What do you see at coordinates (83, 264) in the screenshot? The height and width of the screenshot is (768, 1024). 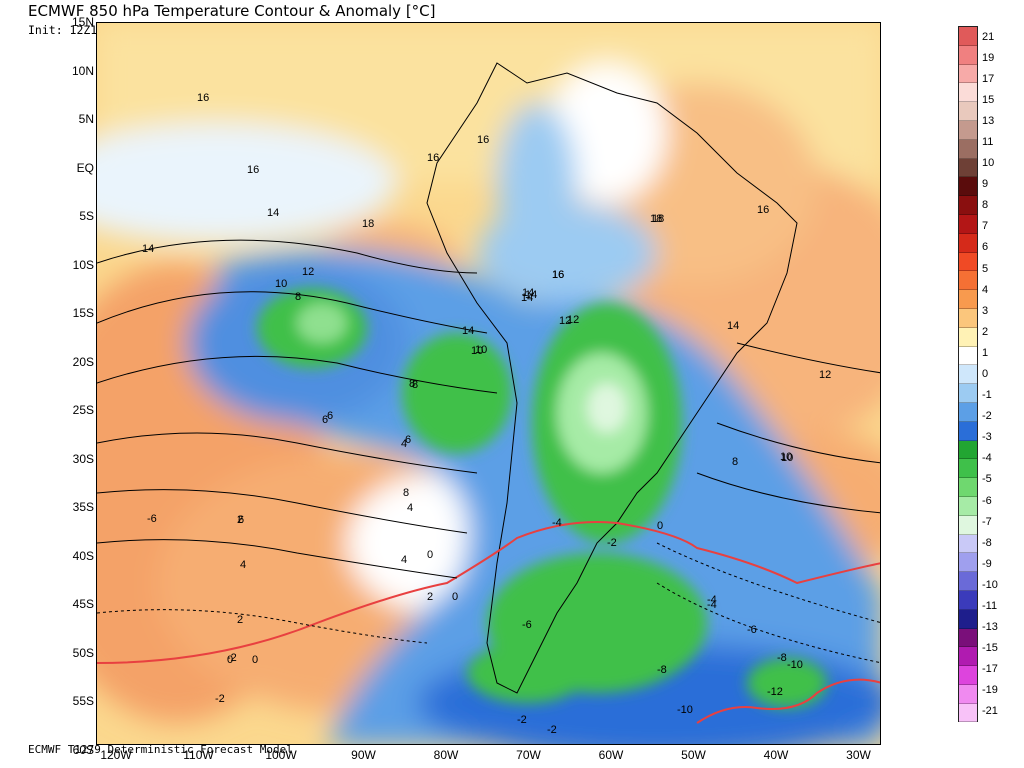 I see `latitude-label: 10S` at bounding box center [83, 264].